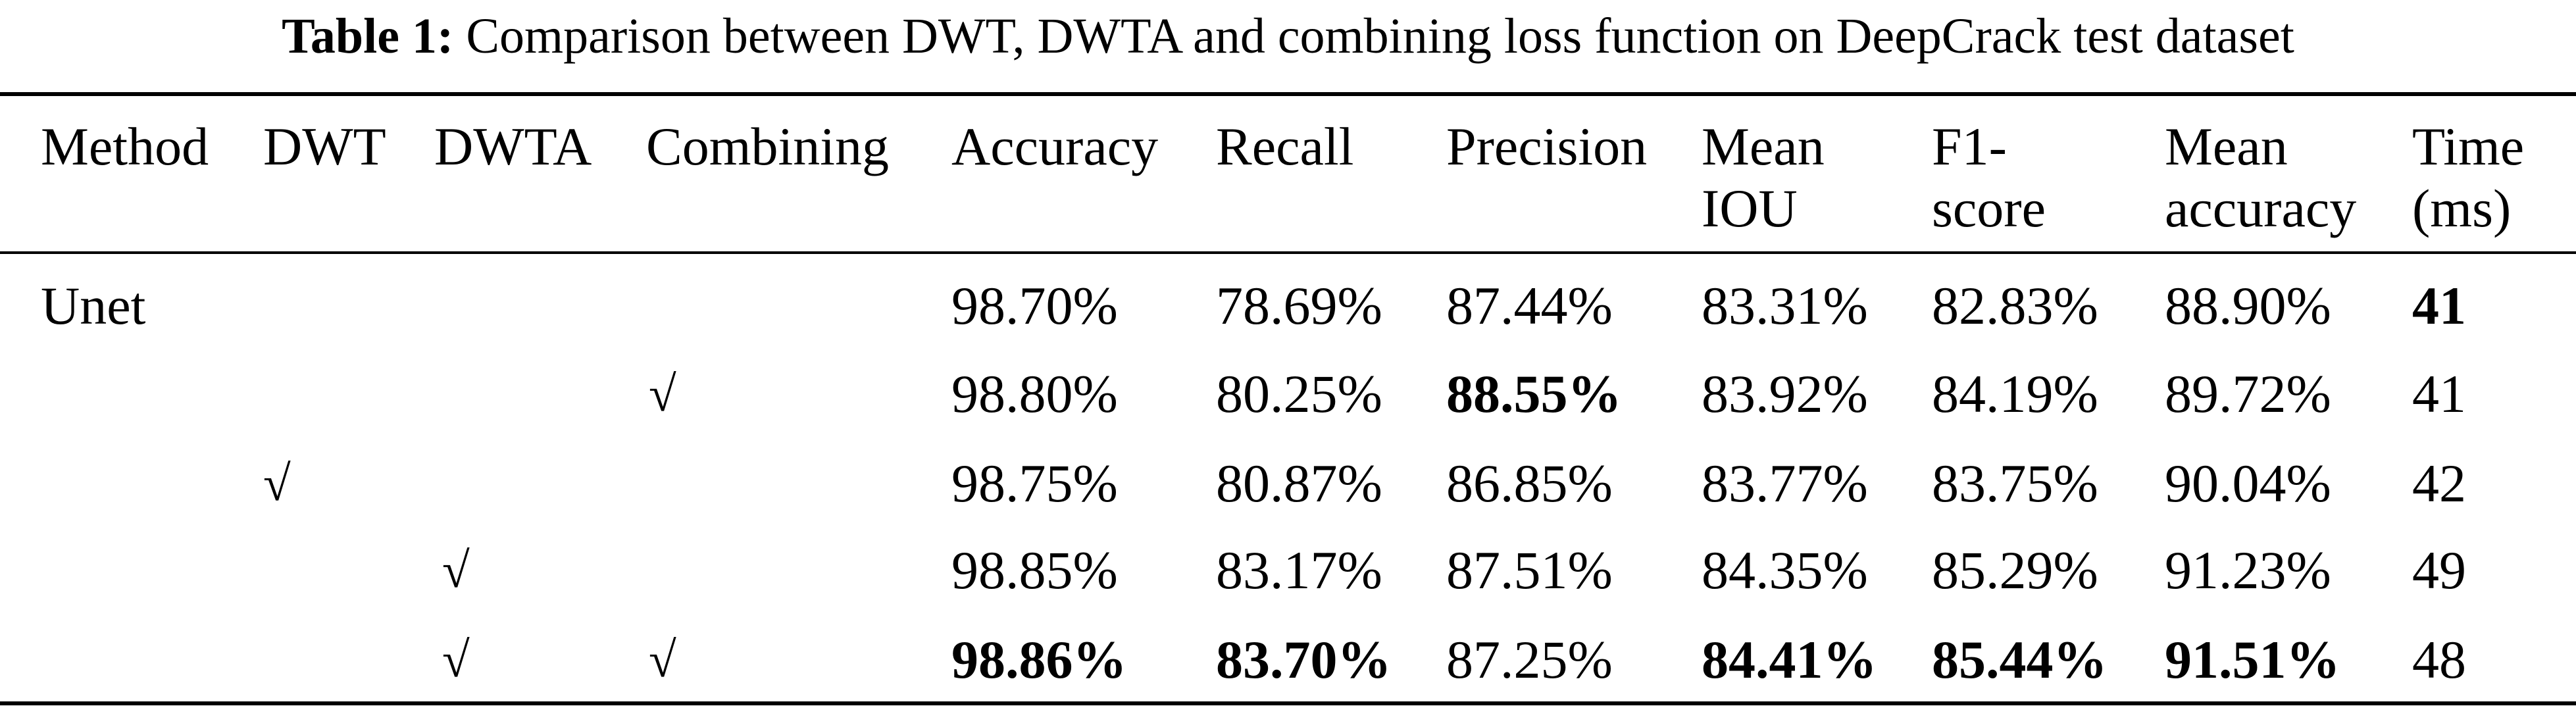 The image size is (2576, 706). I want to click on header-dwt: DWT, so click(324, 146).